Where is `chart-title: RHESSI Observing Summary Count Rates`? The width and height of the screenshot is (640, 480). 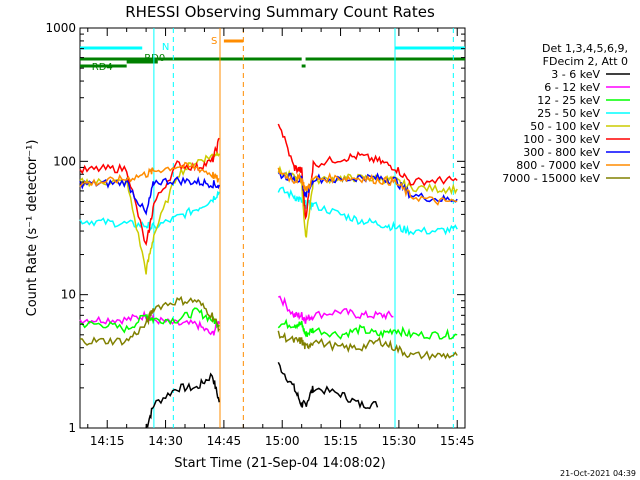 chart-title: RHESSI Observing Summary Count Rates is located at coordinates (280, 12).